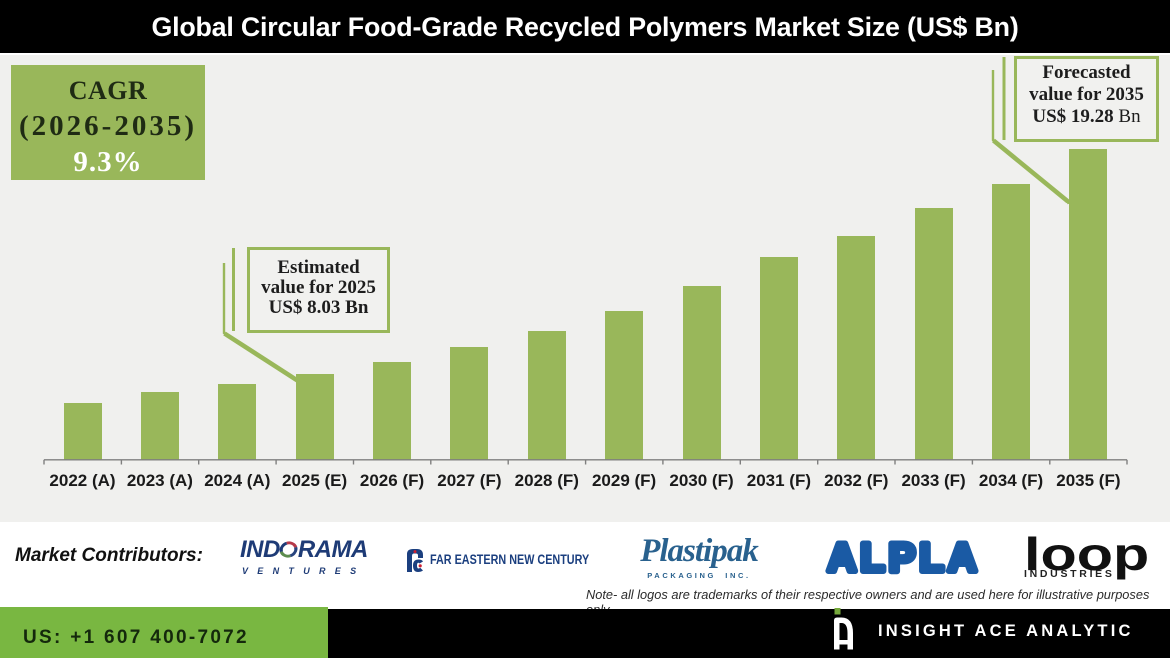  Describe the element at coordinates (903, 558) in the screenshot. I see `svg-text: ALPLA` at that location.